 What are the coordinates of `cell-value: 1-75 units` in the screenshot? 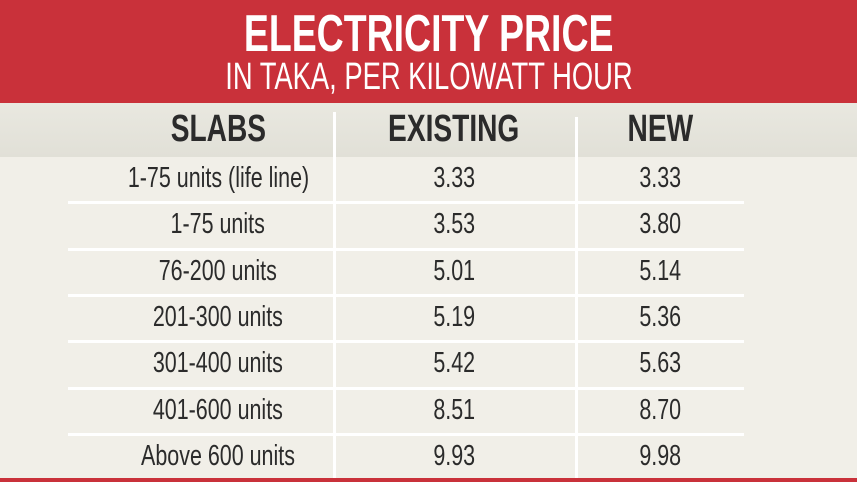 It's located at (218, 224).